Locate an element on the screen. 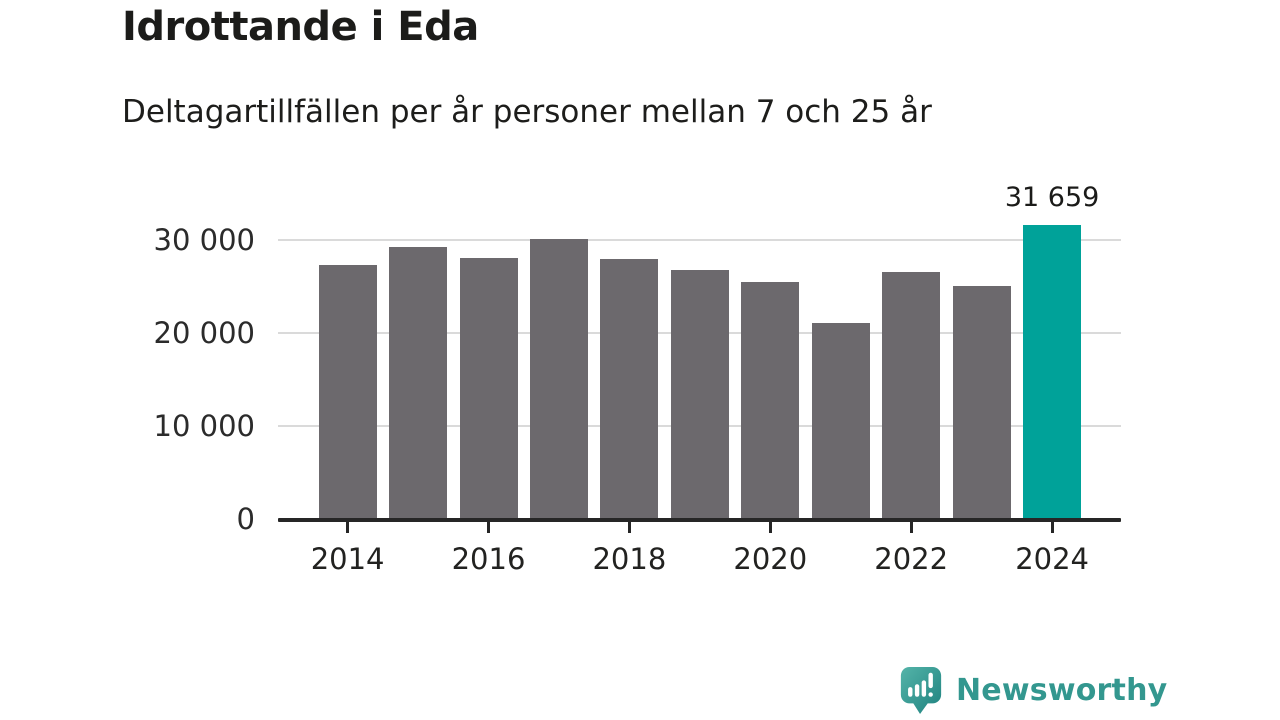 This screenshot has height=720, width=1280. x-axis-label-2020: 2020 is located at coordinates (770, 559).